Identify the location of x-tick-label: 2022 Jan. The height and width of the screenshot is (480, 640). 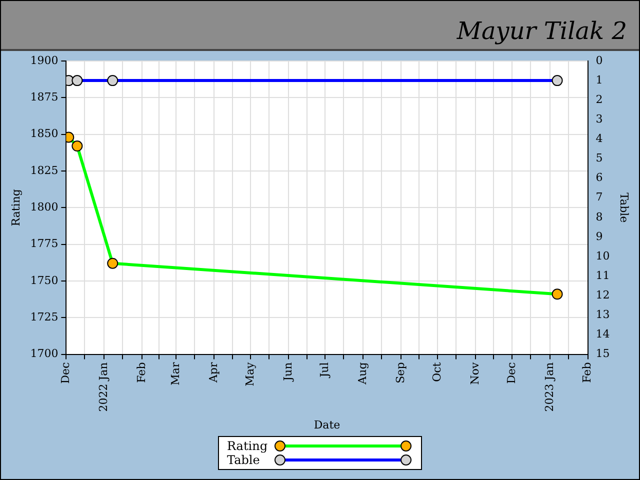
(103, 387).